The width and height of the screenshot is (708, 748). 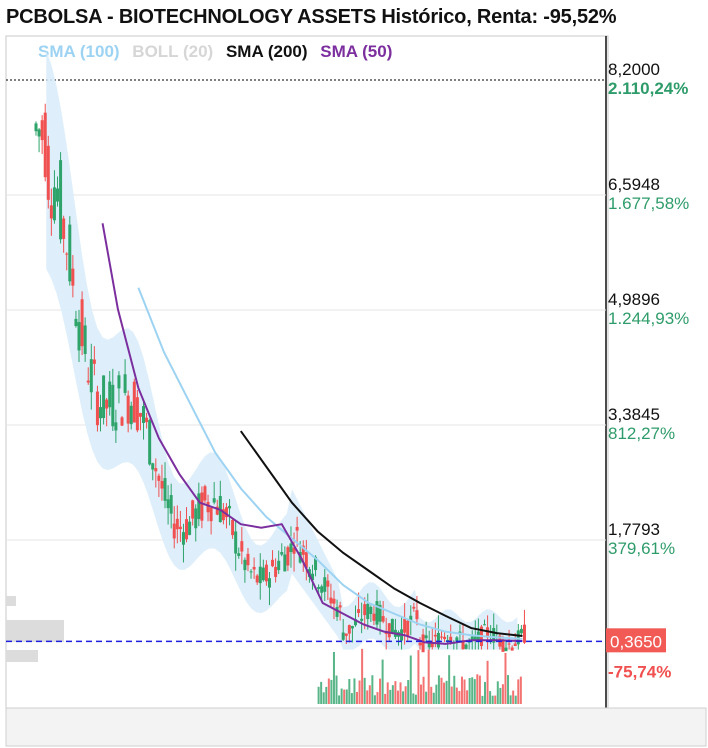 I want to click on series-line, so click(x=381, y=533).